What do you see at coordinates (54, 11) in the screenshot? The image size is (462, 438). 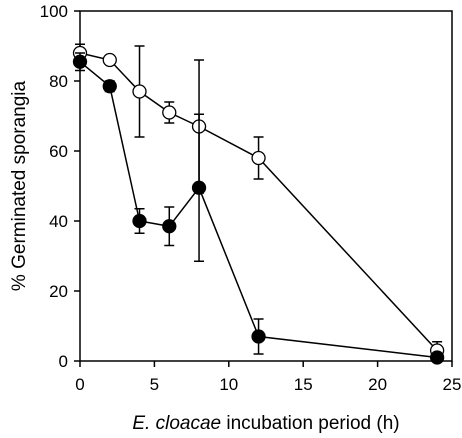 I see `y-tick-label: 100` at bounding box center [54, 11].